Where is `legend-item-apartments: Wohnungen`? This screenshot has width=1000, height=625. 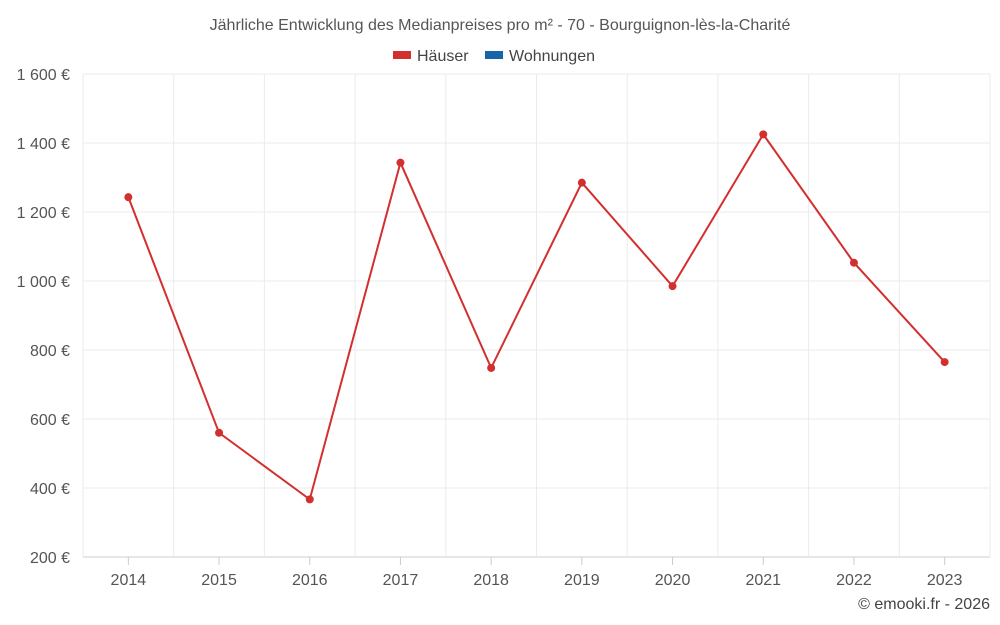
legend-item-apartments: Wohnungen is located at coordinates (540, 56).